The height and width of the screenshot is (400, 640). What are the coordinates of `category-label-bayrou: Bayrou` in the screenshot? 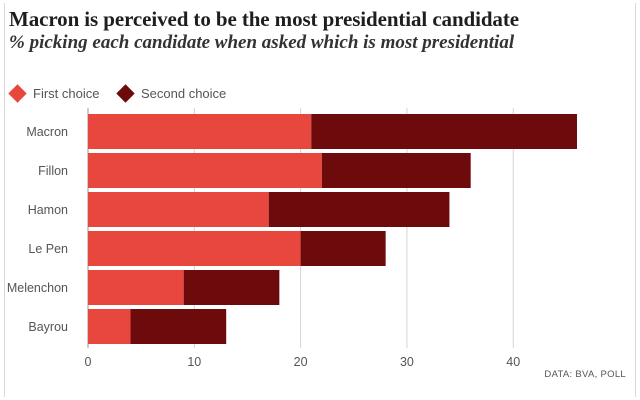 It's located at (48, 327).